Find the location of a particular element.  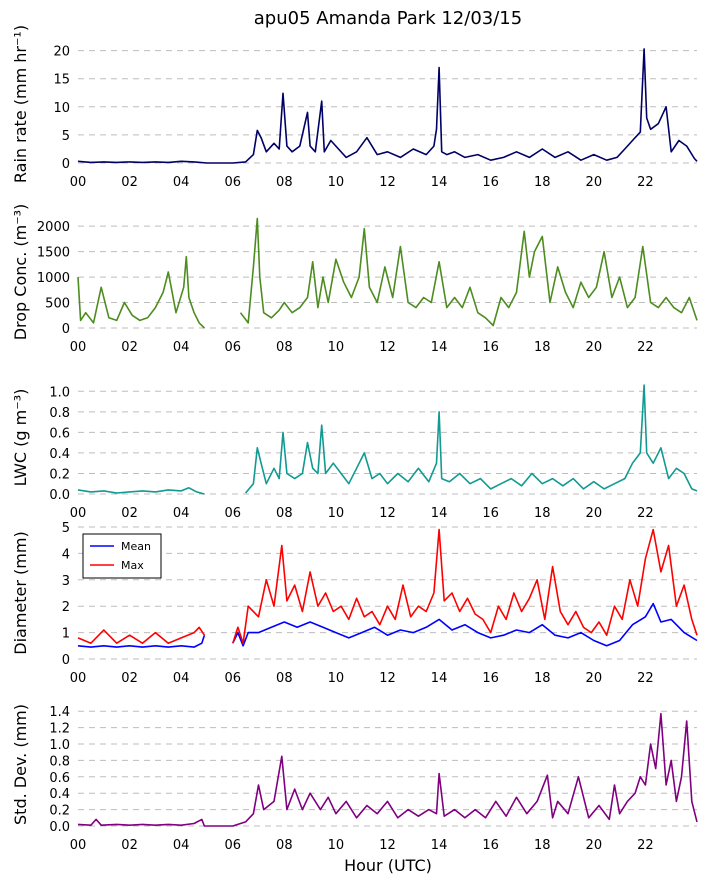

x-tick-label-std: 02 is located at coordinates (129, 845).